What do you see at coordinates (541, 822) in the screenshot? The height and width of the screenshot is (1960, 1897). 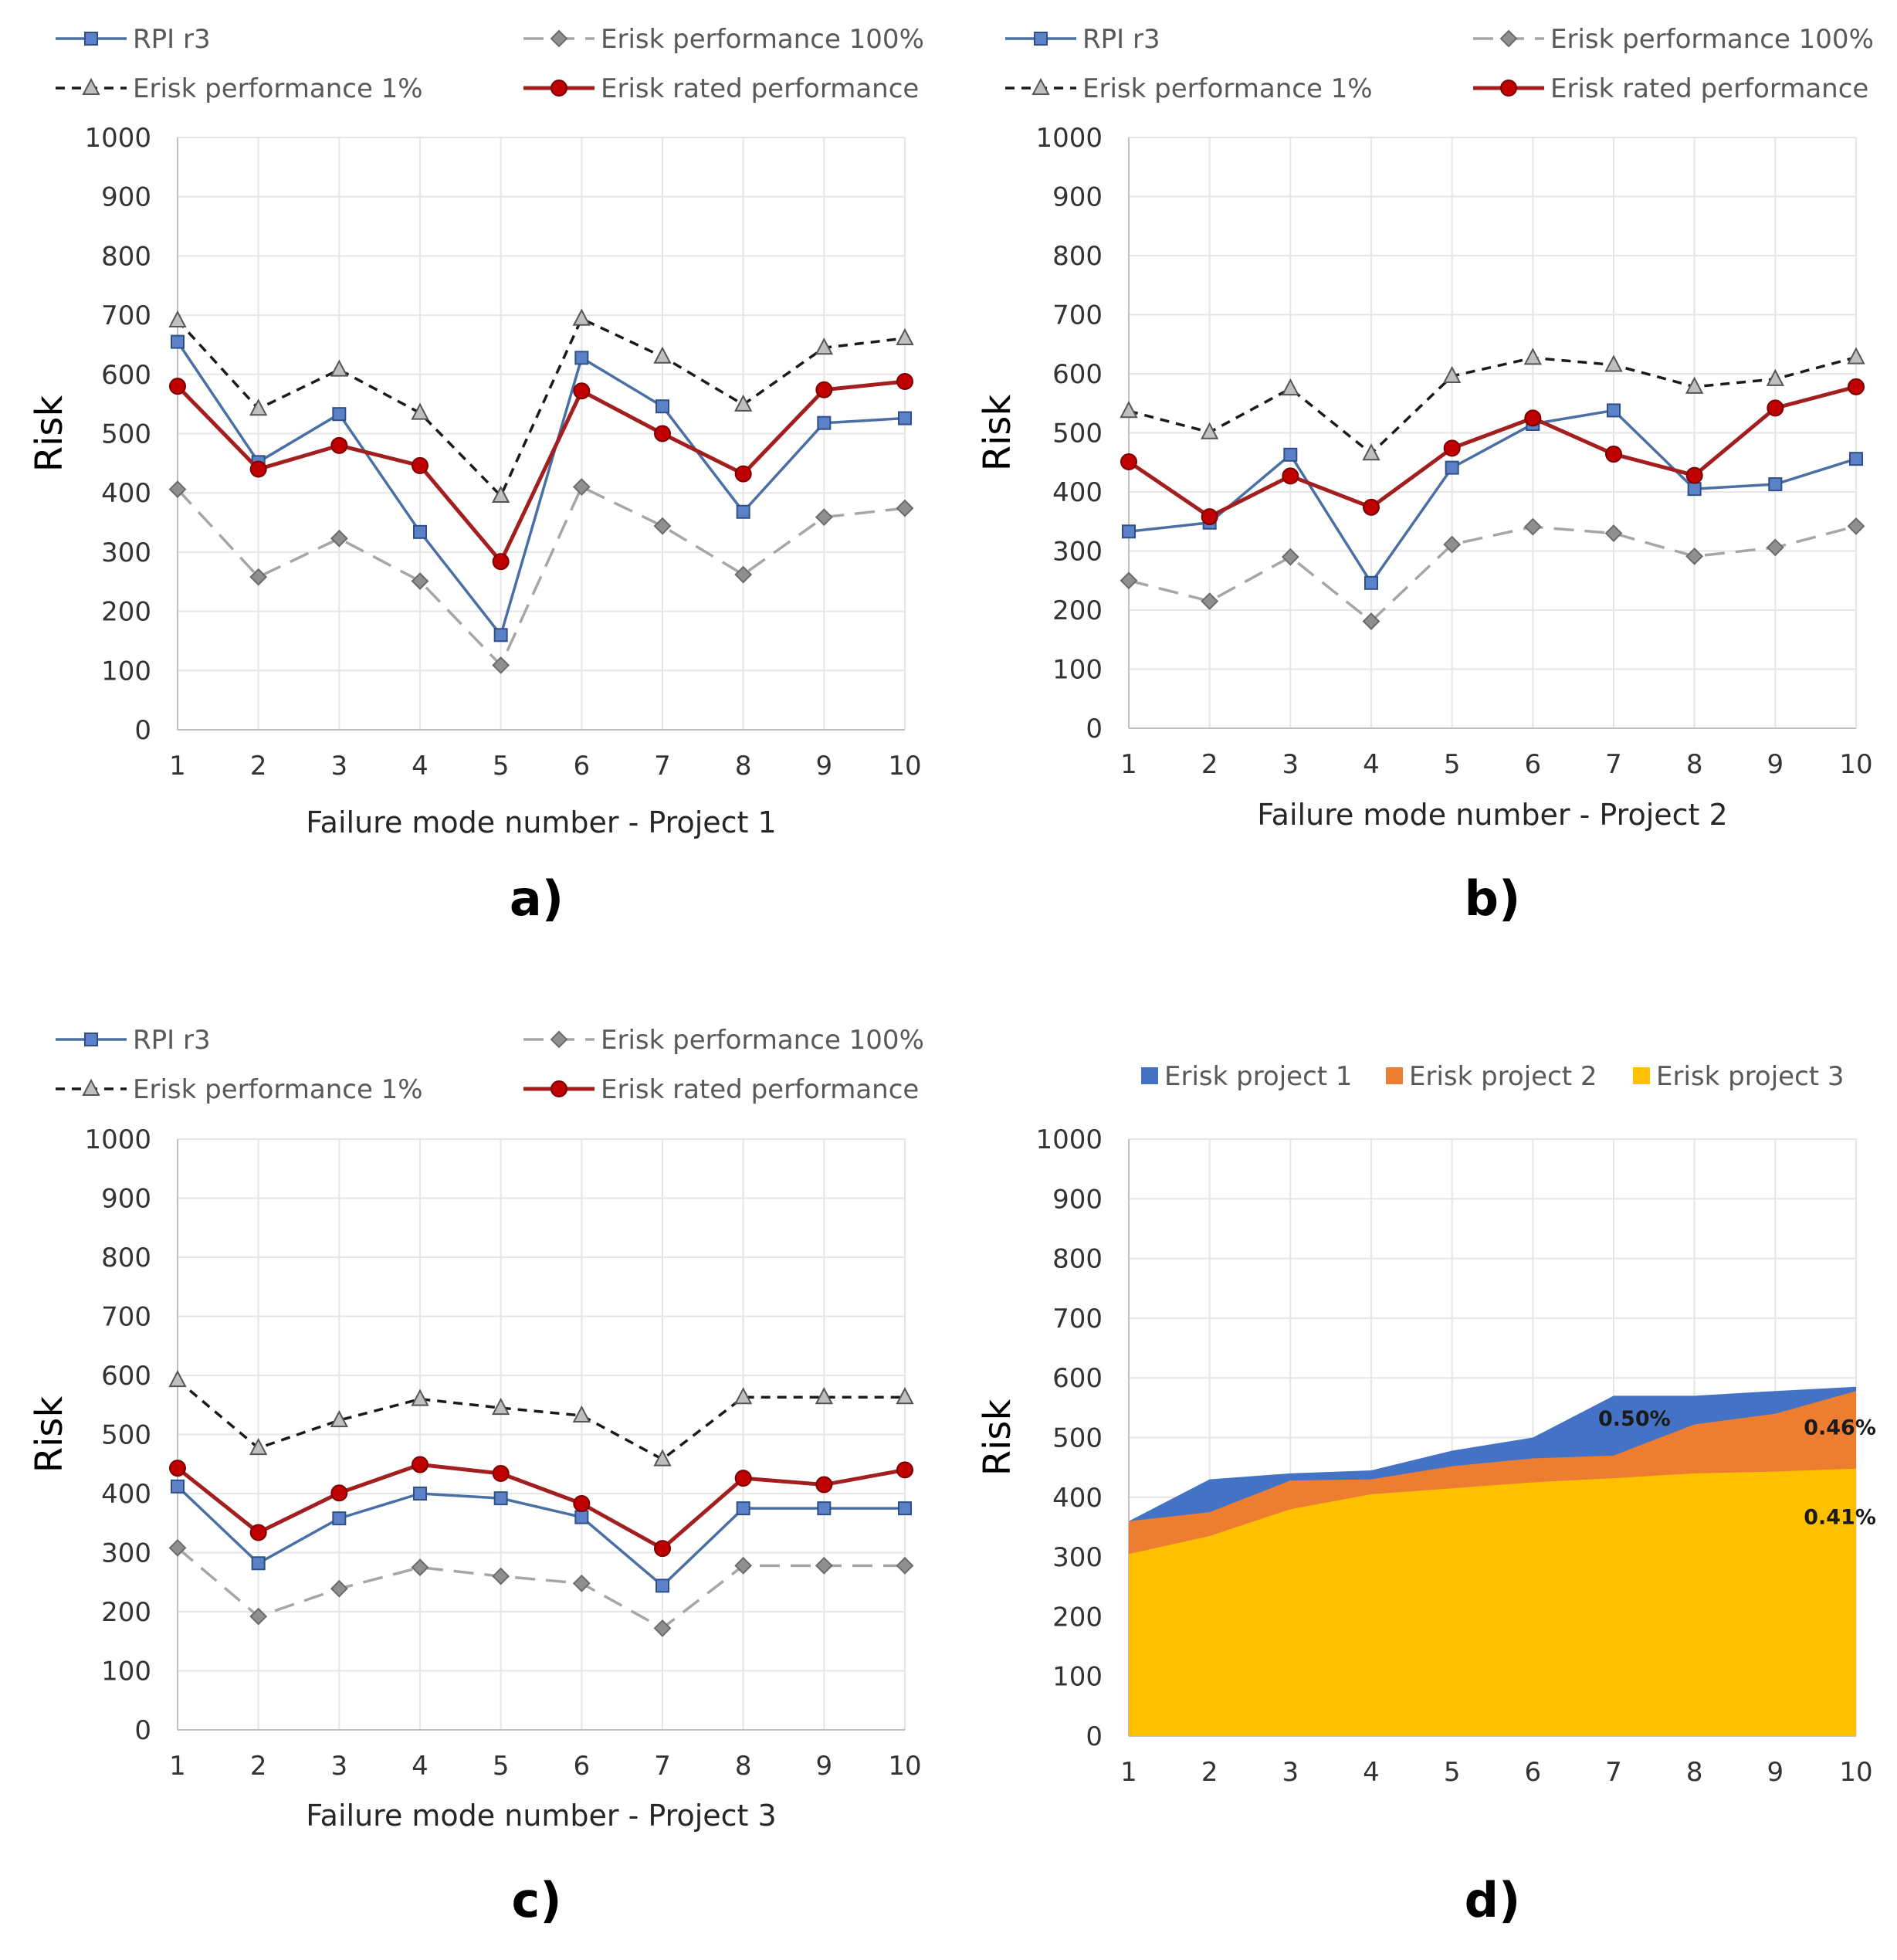 I see `x-axis-title: Failure mode number - Project 1` at bounding box center [541, 822].